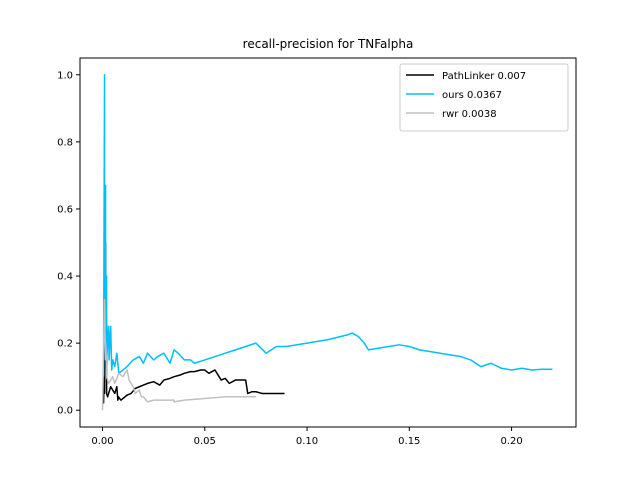  Describe the element at coordinates (65, 277) in the screenshot. I see `y-tick-label: 0.4` at that location.